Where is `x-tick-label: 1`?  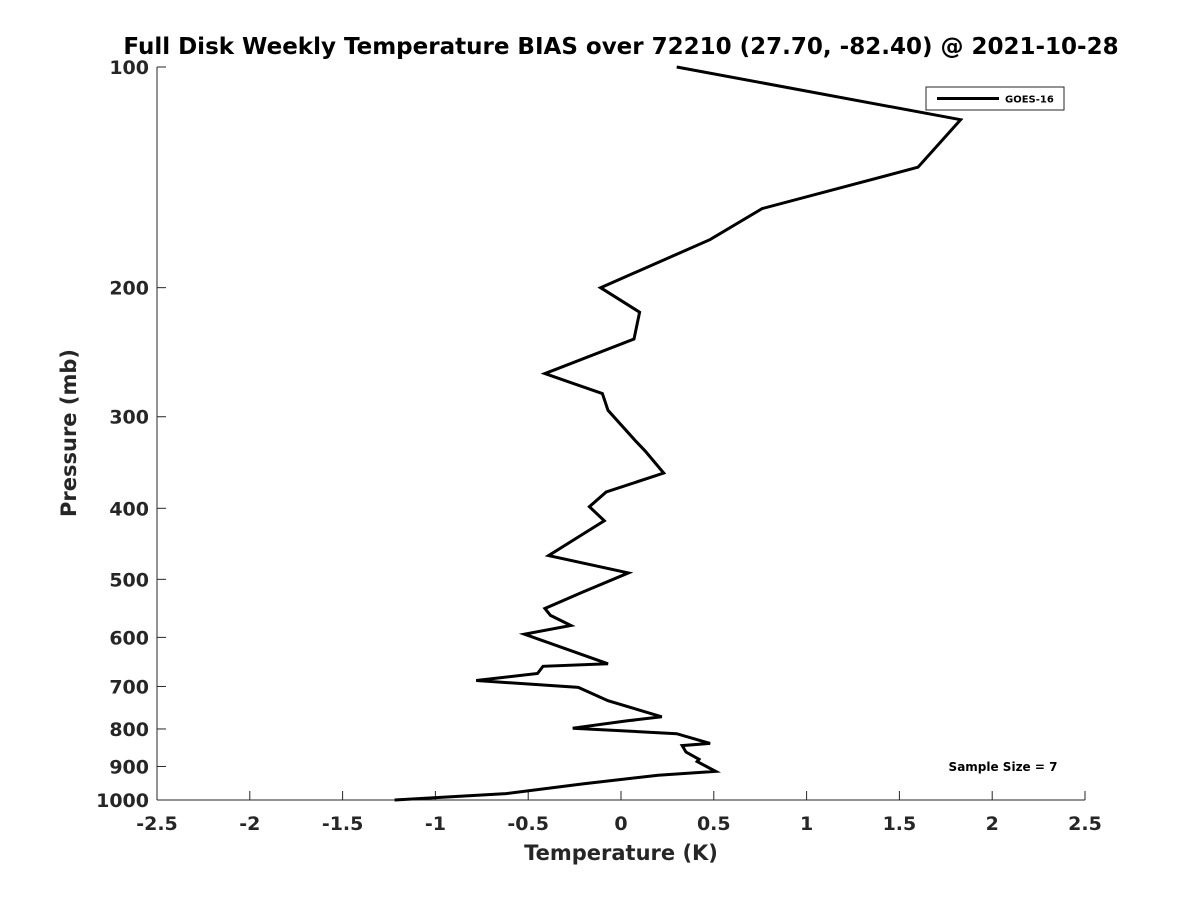 x-tick-label: 1 is located at coordinates (806, 824).